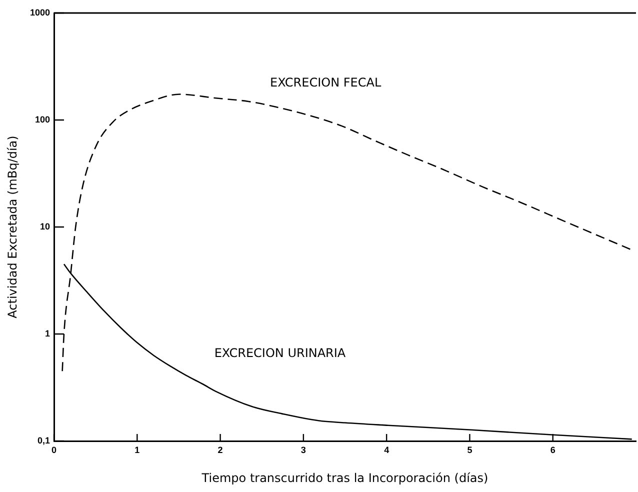 This screenshot has width=638, height=492. I want to click on y-axis-title: Actividad Excretada (mBq/día), so click(12, 227).